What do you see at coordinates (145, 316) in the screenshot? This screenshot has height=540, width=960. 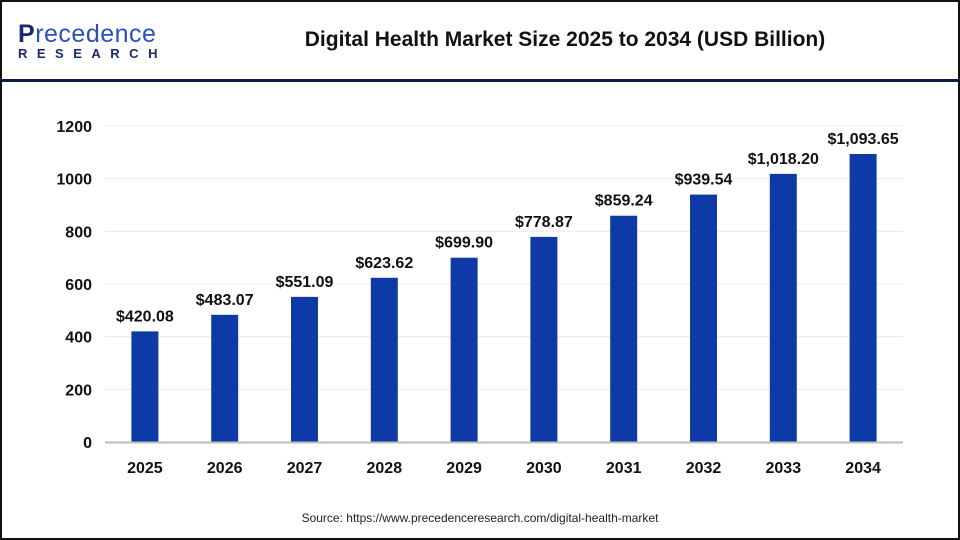 I see `data-label: $420.08` at bounding box center [145, 316].